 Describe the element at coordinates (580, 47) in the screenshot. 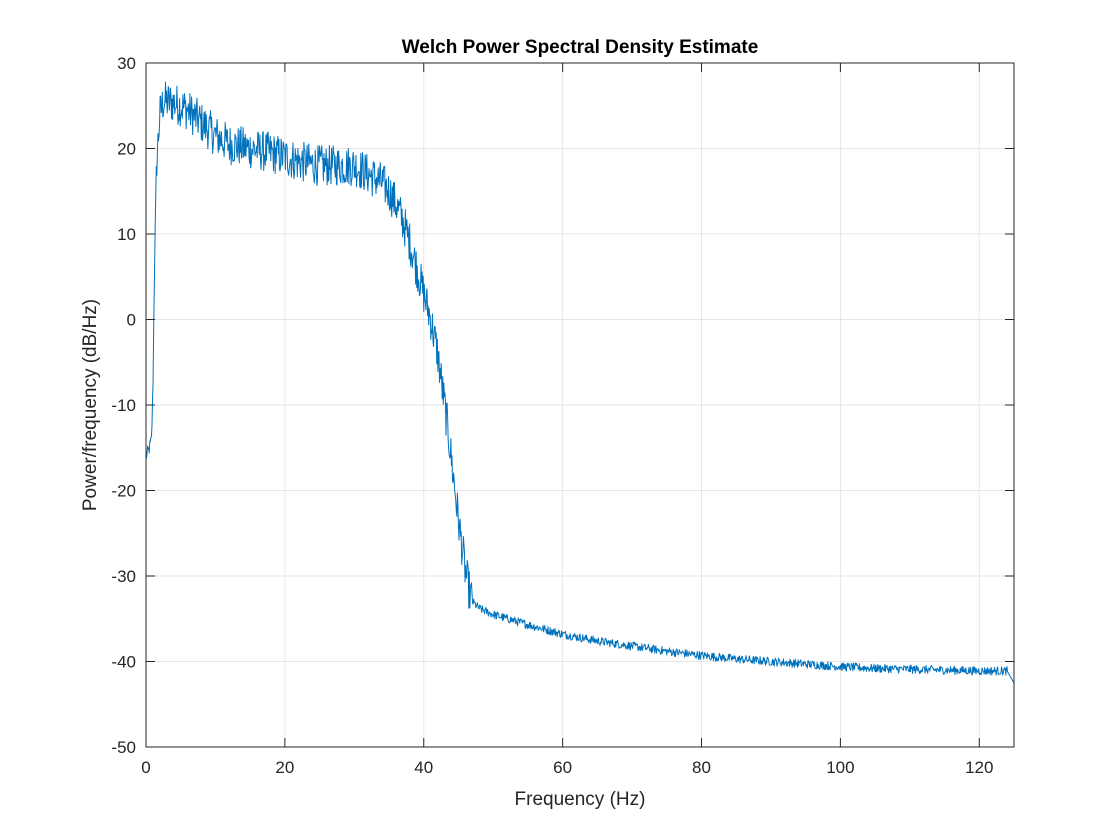

I see `chart-title: Welch Power Spectral Density Estimate` at that location.